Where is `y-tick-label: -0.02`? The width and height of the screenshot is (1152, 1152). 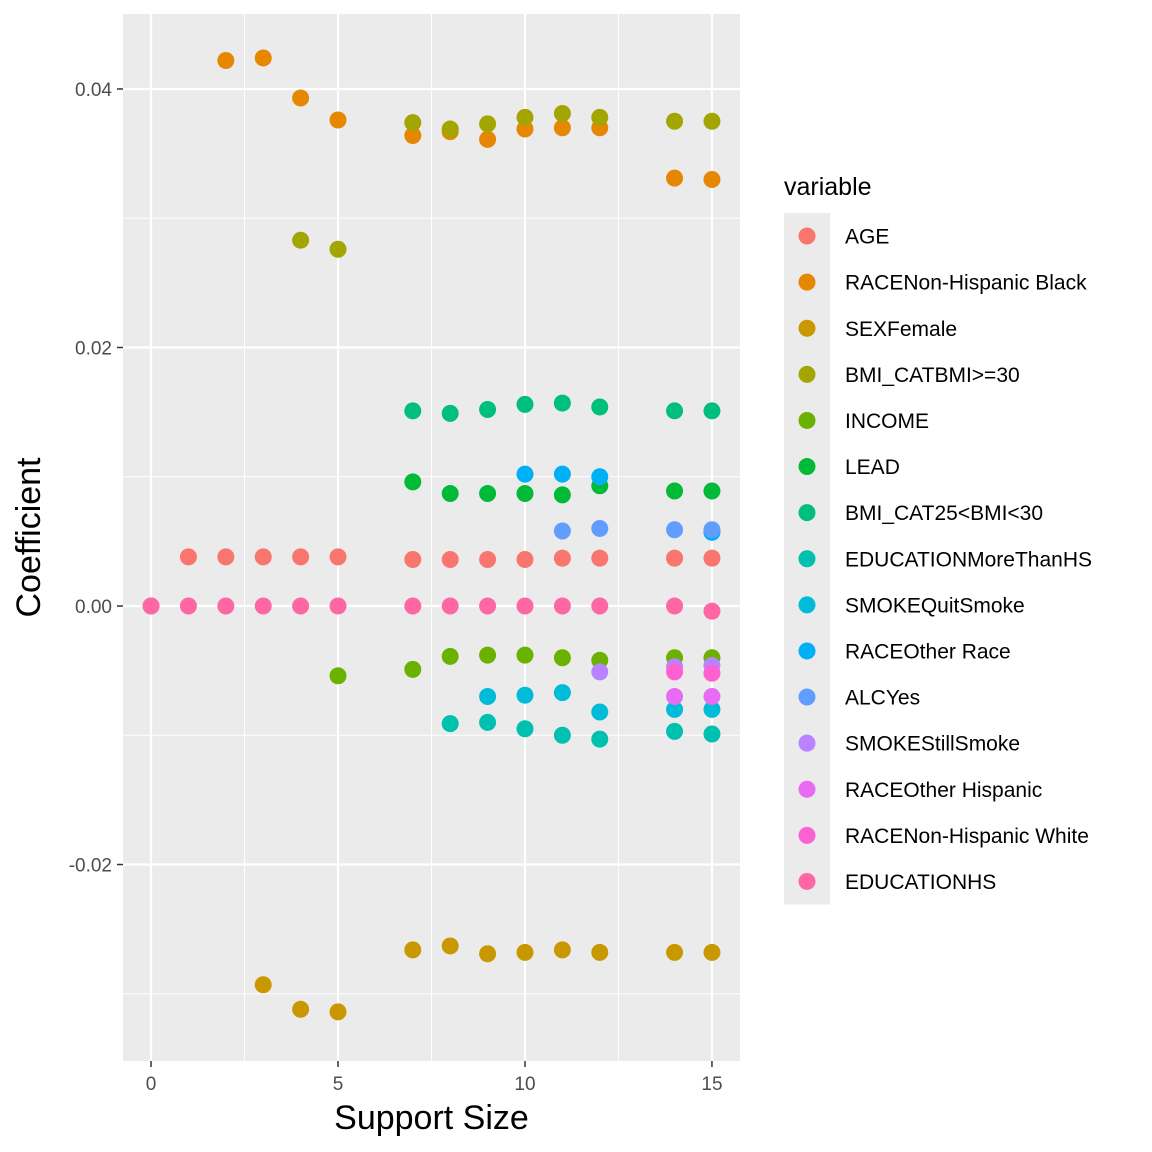
y-tick-label: -0.02 is located at coordinates (90, 866).